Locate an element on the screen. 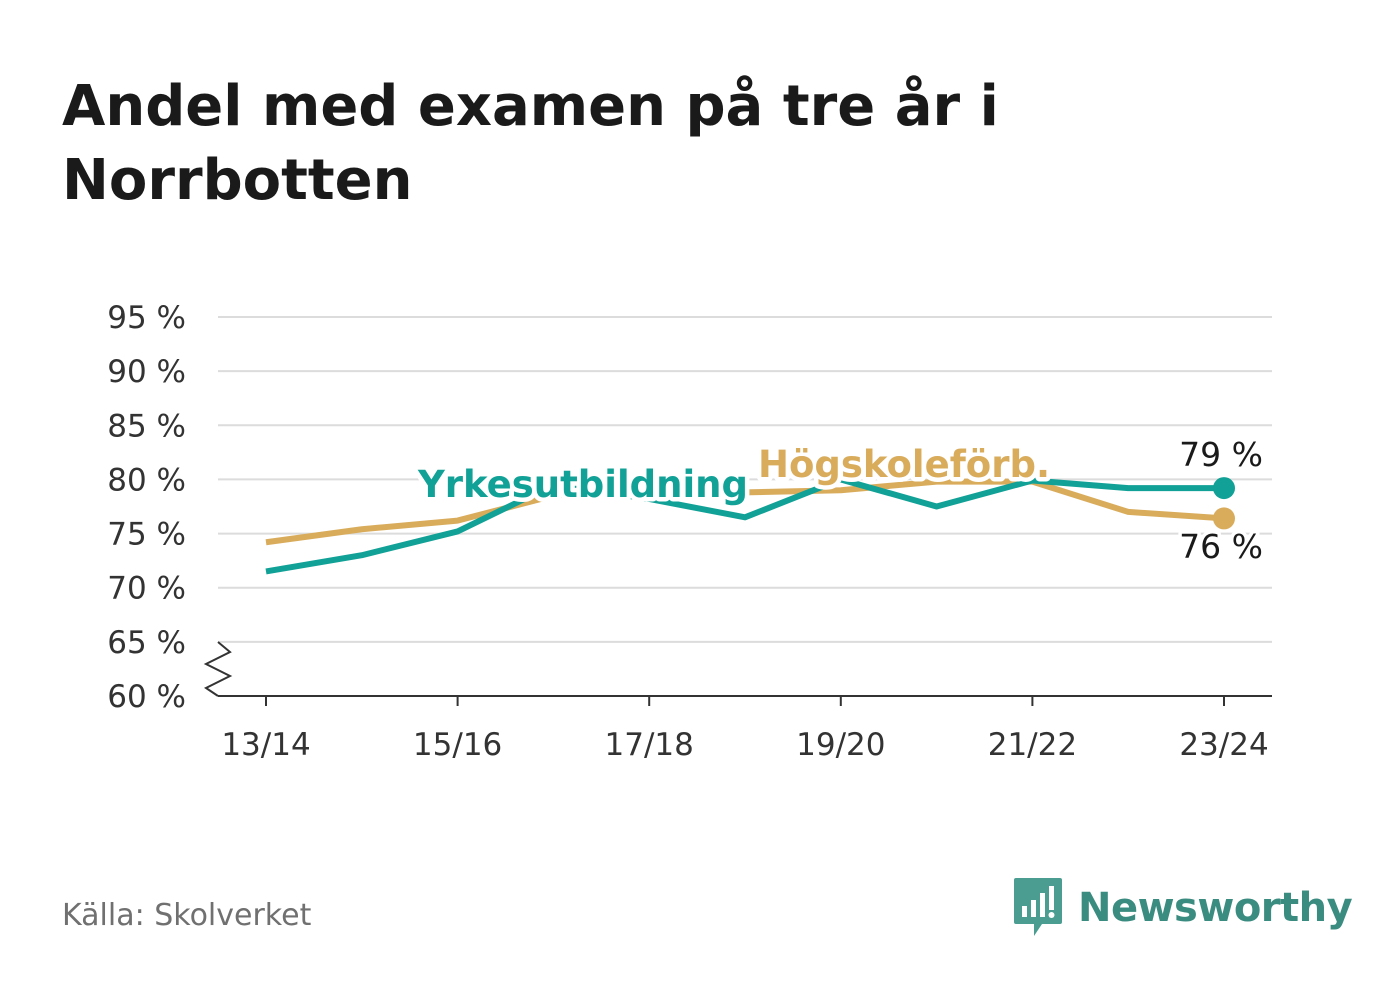  x-tick-label: 17/18 is located at coordinates (649, 745).